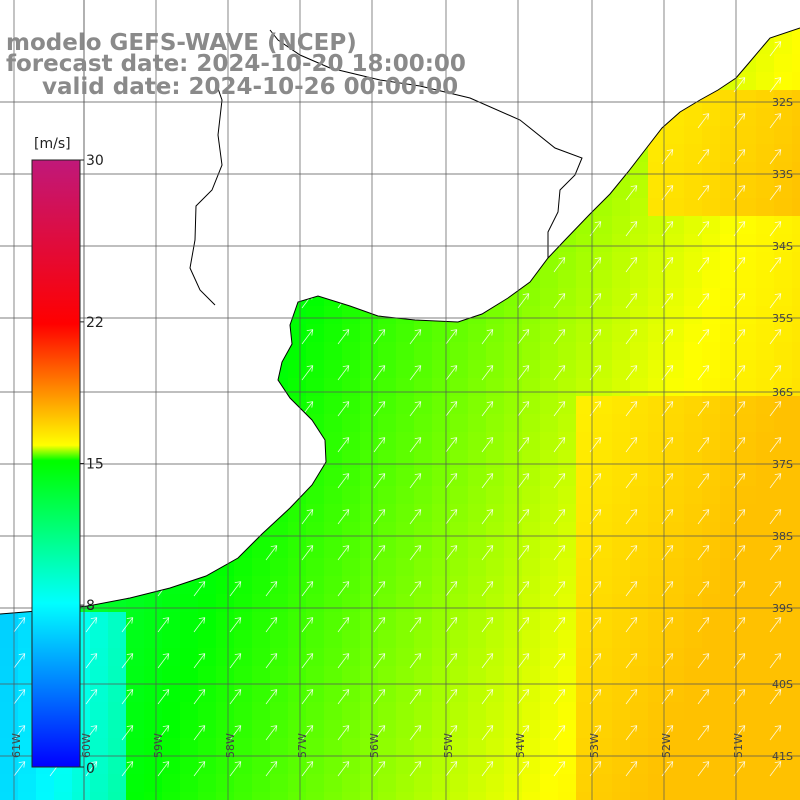 This screenshot has height=800, width=800. Describe the element at coordinates (782, 392) in the screenshot. I see `lat-label: 36S` at that location.